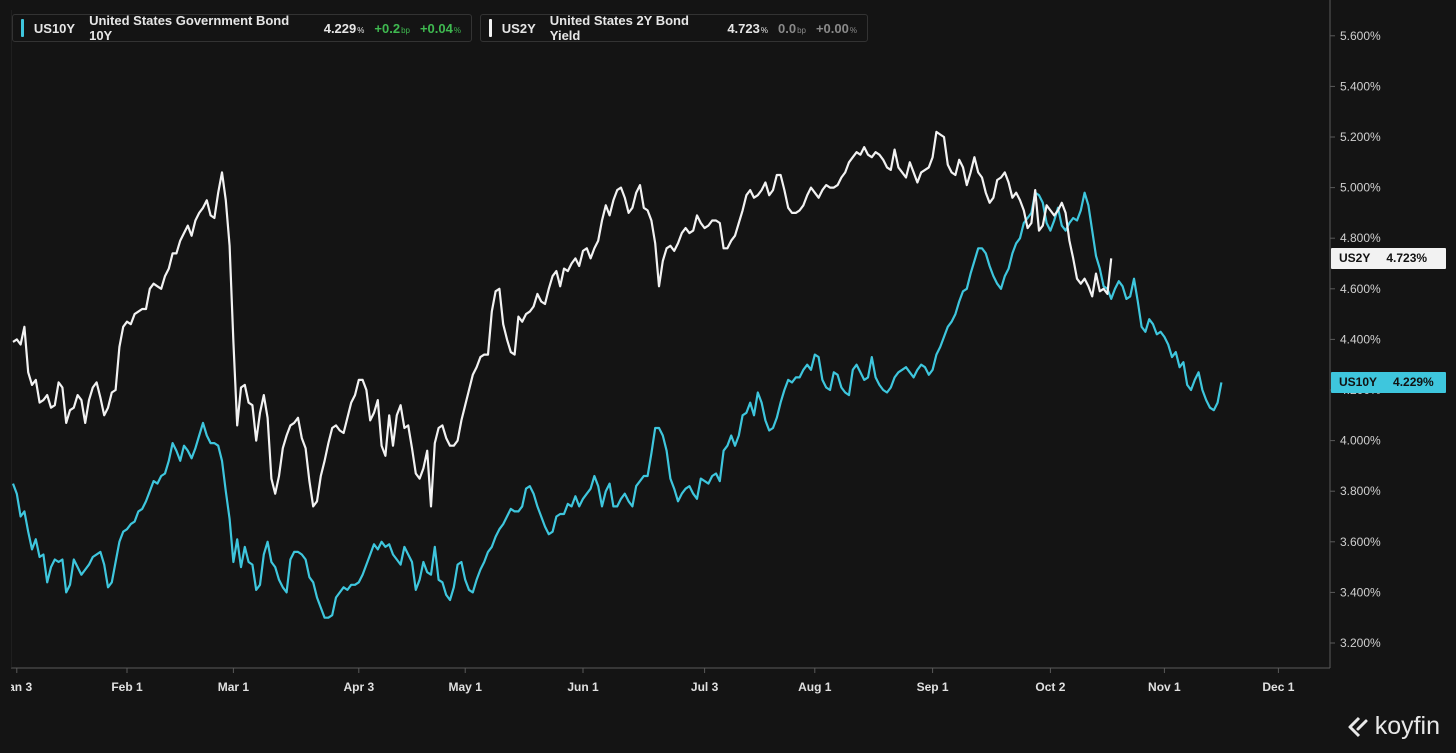 Image resolution: width=1456 pixels, height=753 pixels. Describe the element at coordinates (1360, 238) in the screenshot. I see `y-tick-label: 4.800%` at that location.